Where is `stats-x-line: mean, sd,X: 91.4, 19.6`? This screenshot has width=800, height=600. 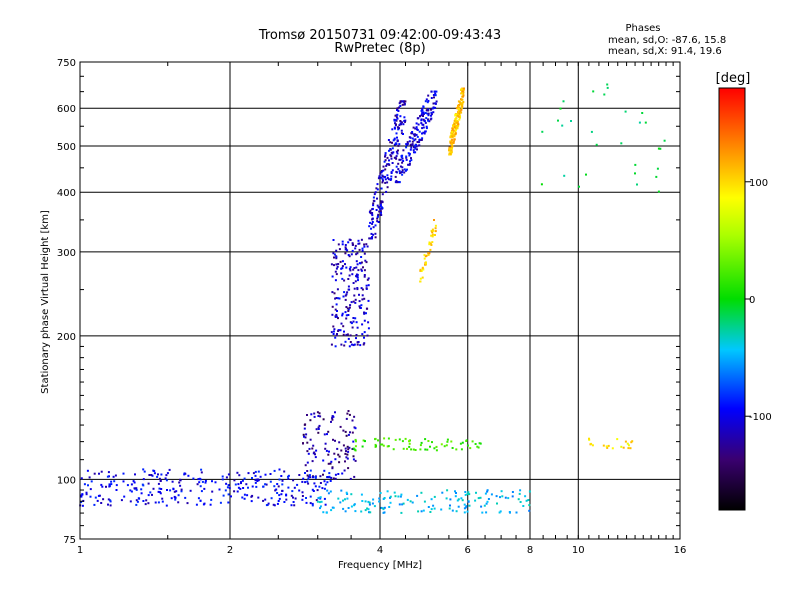 stats-x-line: mean, sd,X: 91.4, 19.6 is located at coordinates (665, 51).